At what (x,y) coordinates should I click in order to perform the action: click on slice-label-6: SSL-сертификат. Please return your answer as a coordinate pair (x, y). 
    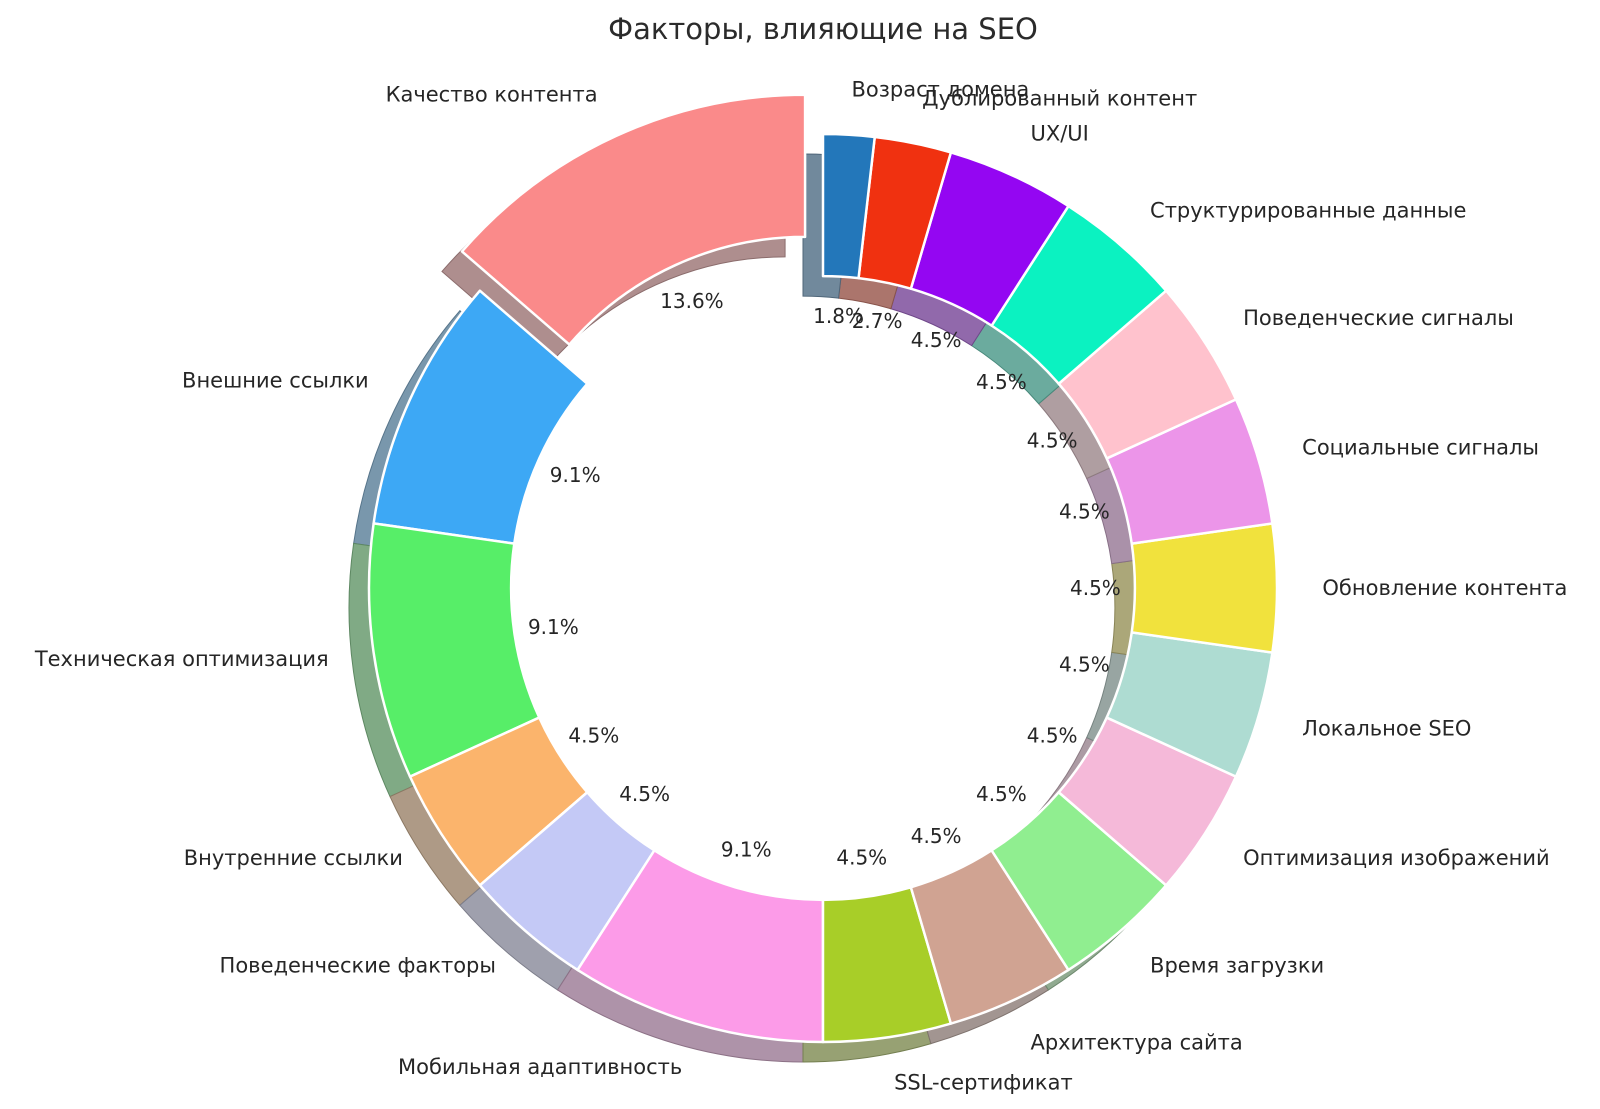
    Looking at the image, I should click on (983, 1082).